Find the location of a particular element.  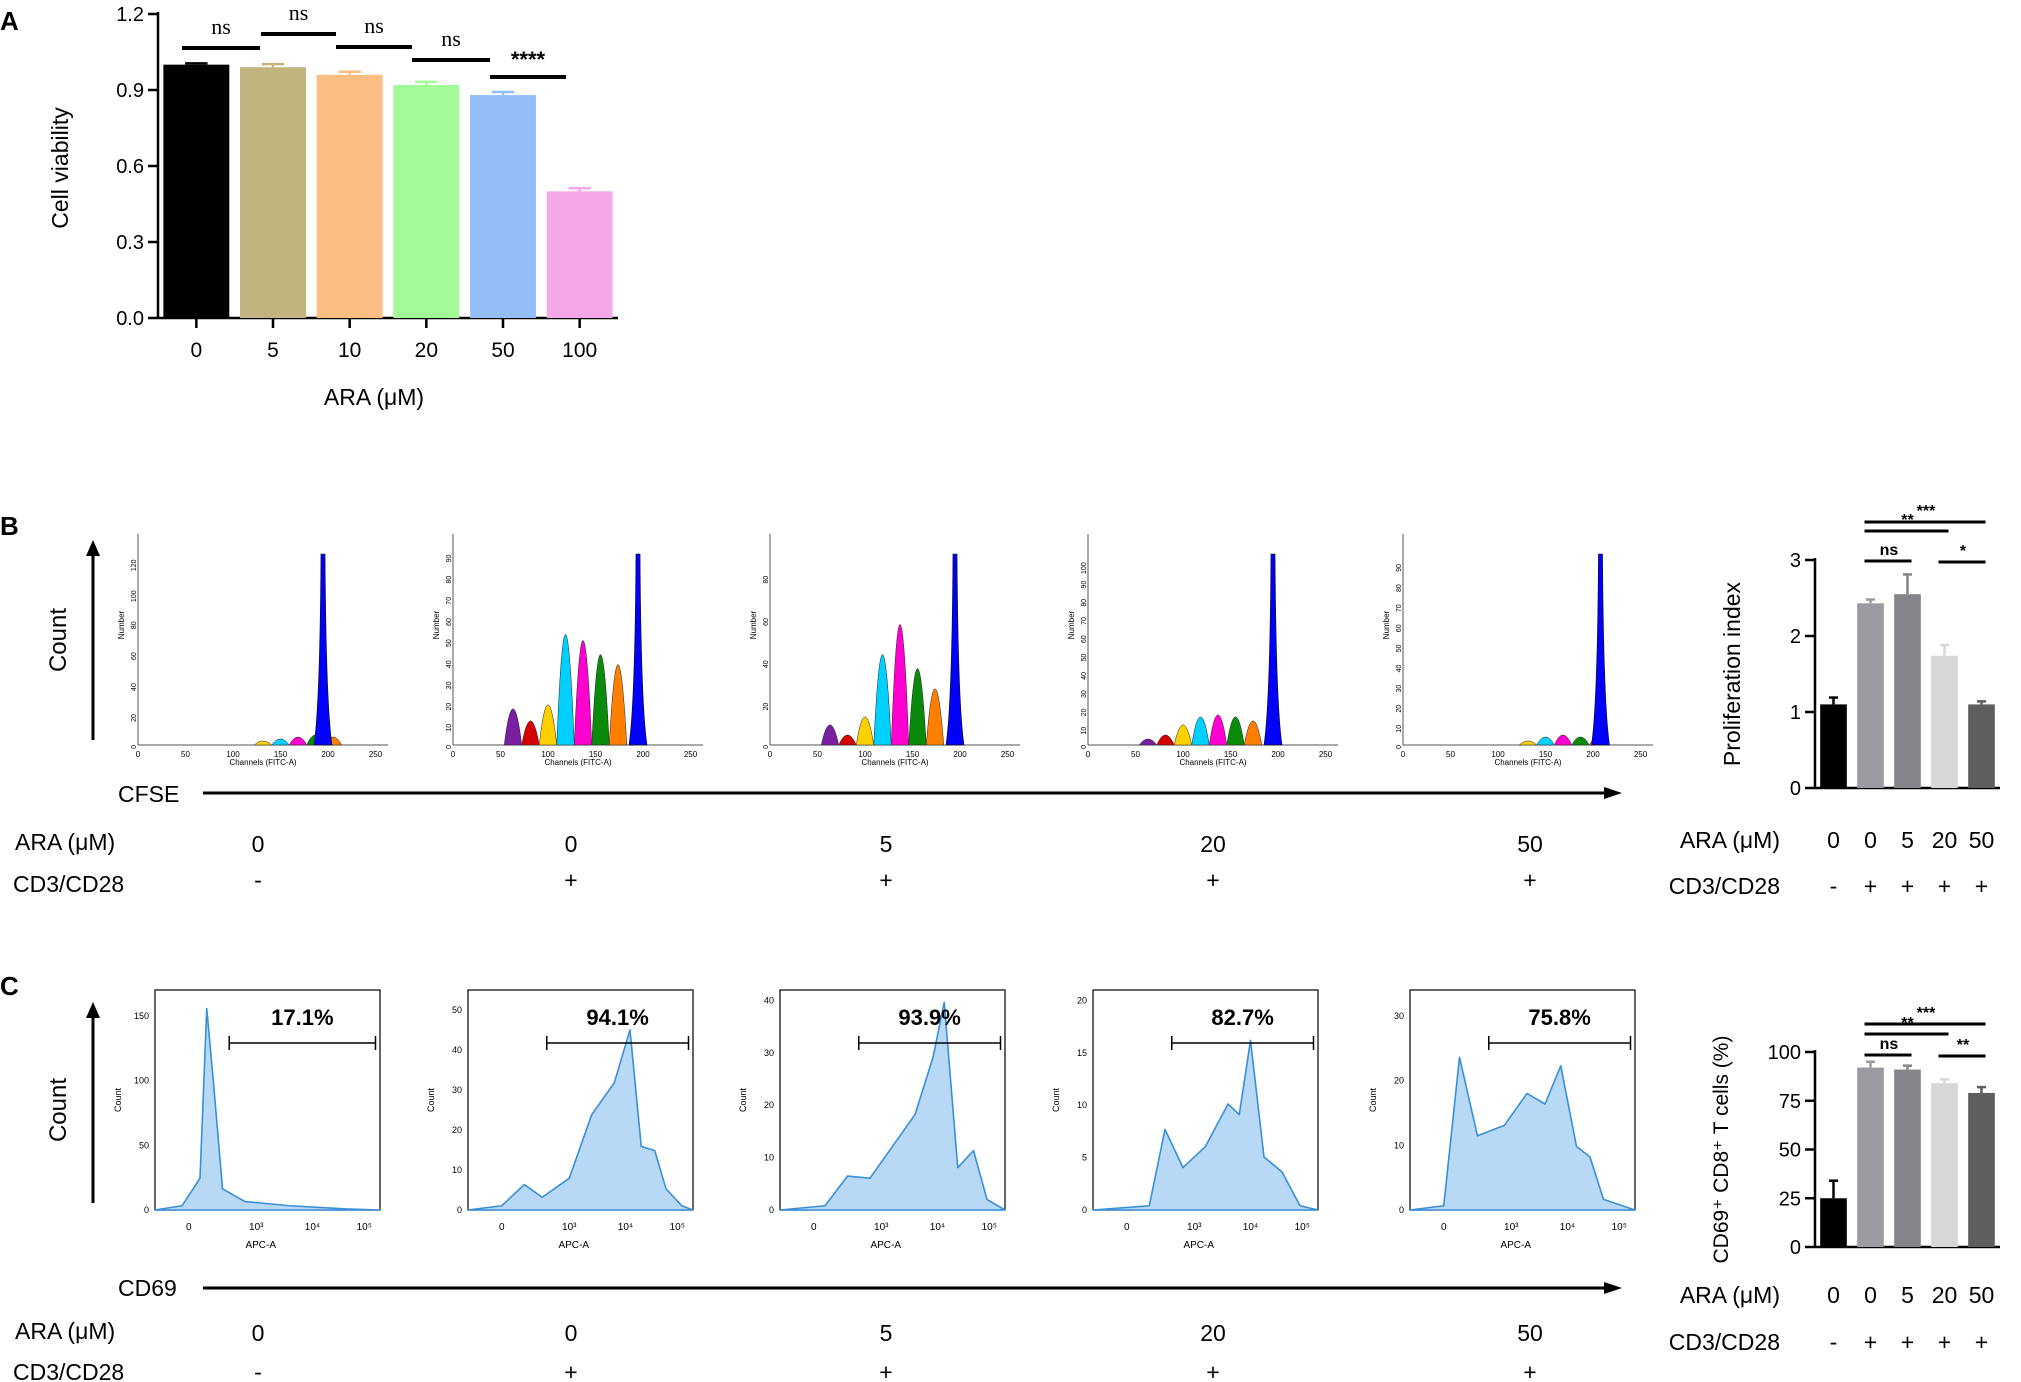

y-tick-label: 0.9 is located at coordinates (130, 91).